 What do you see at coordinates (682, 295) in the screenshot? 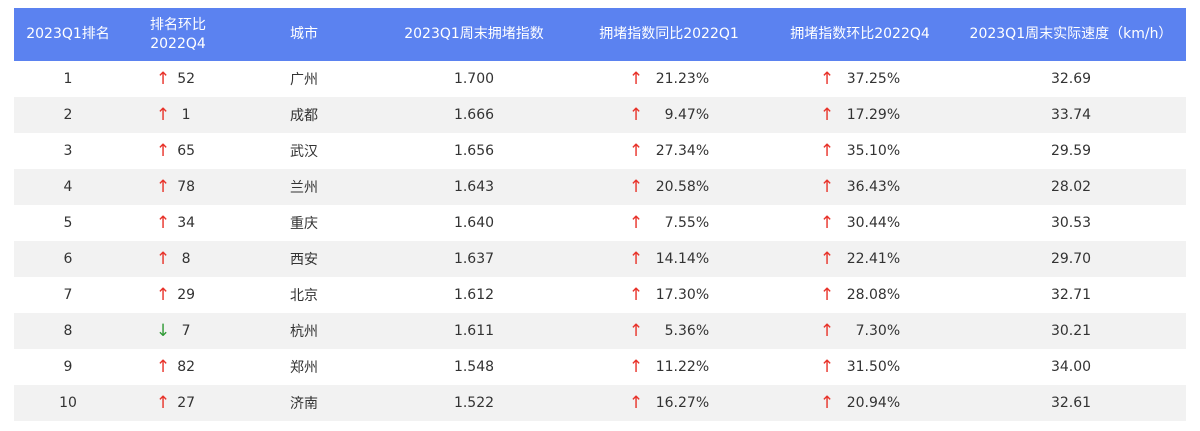
I see `index-yoy-value: 17.30%` at bounding box center [682, 295].